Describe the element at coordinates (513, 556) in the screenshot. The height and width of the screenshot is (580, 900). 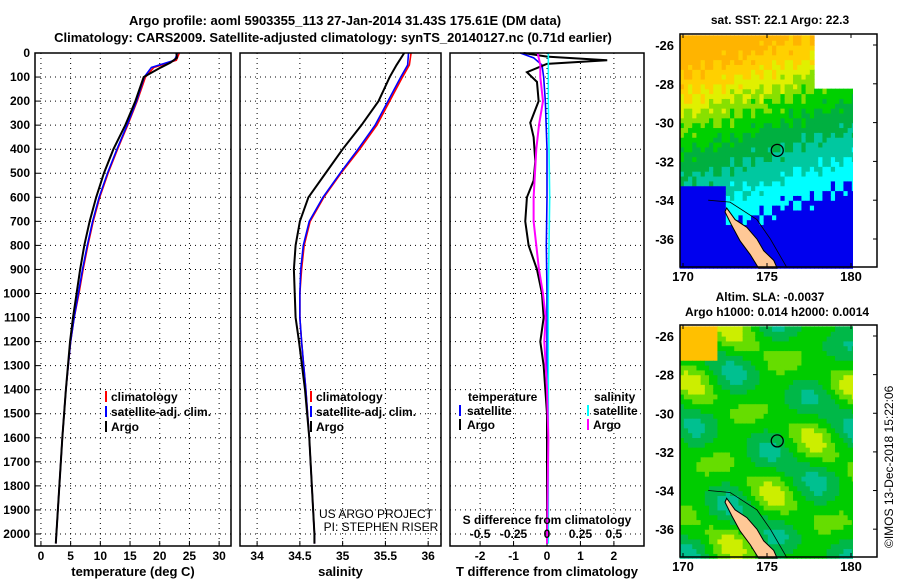
I see `x-tick-label: -1` at that location.